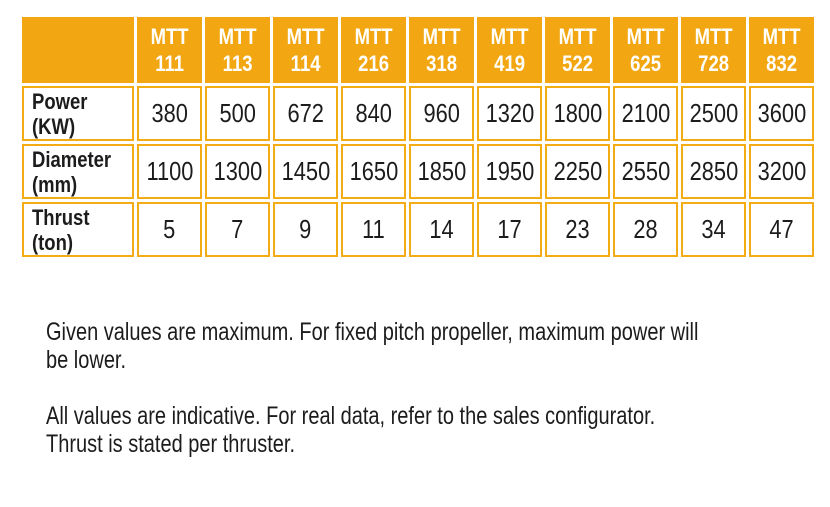  Describe the element at coordinates (713, 171) in the screenshot. I see `value-cell: 2850` at that location.